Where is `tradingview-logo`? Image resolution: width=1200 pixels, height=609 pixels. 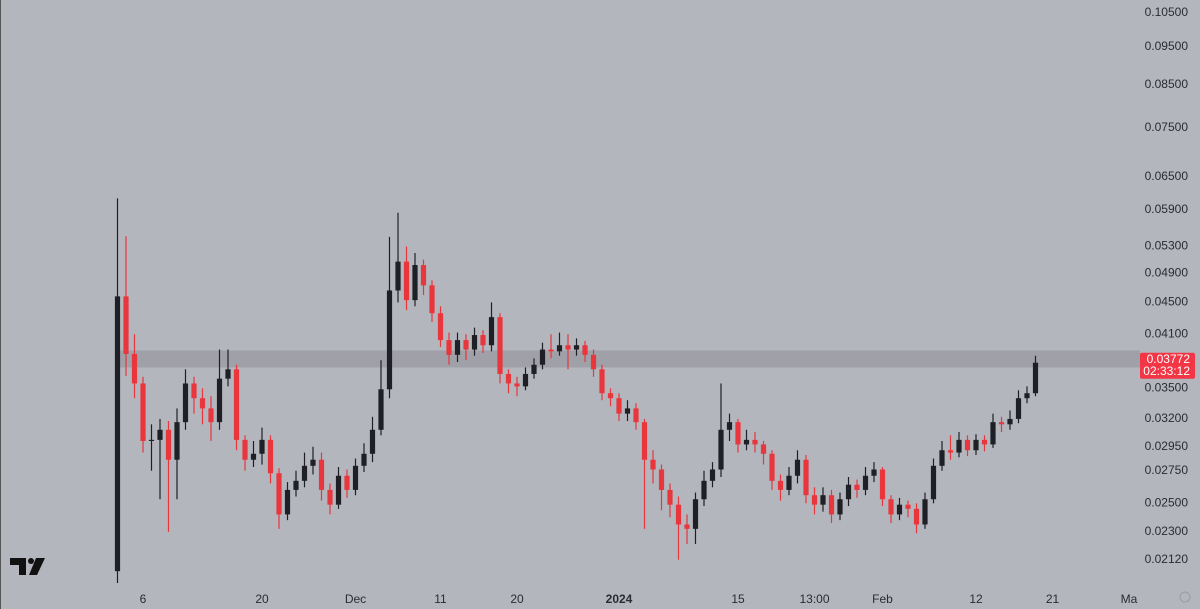 tradingview-logo is located at coordinates (27, 566).